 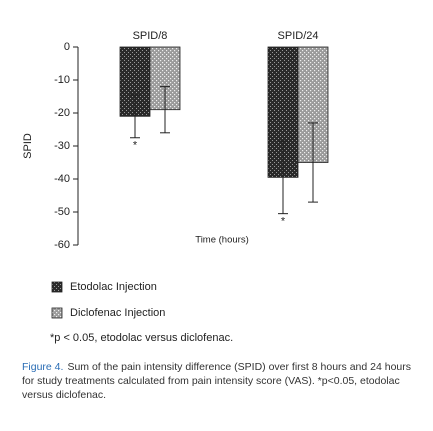 What do you see at coordinates (113, 287) in the screenshot?
I see `legend-label: Etodolac Injection` at bounding box center [113, 287].